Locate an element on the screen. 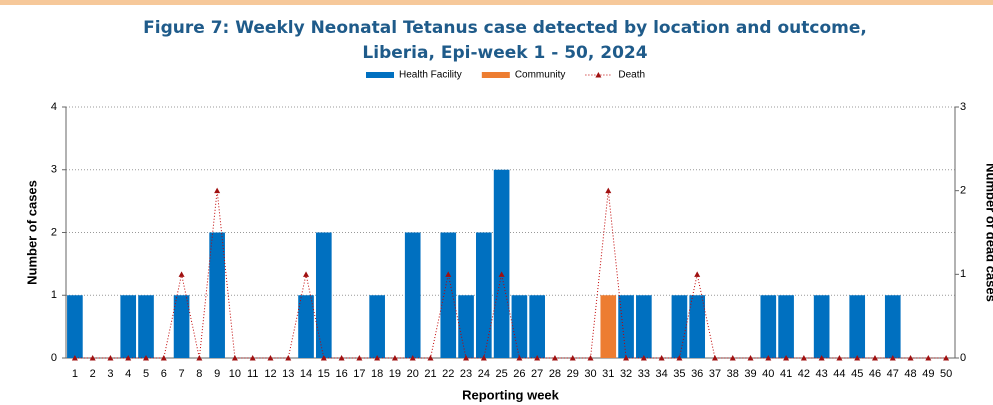  x-tick-label: 43 is located at coordinates (822, 374).